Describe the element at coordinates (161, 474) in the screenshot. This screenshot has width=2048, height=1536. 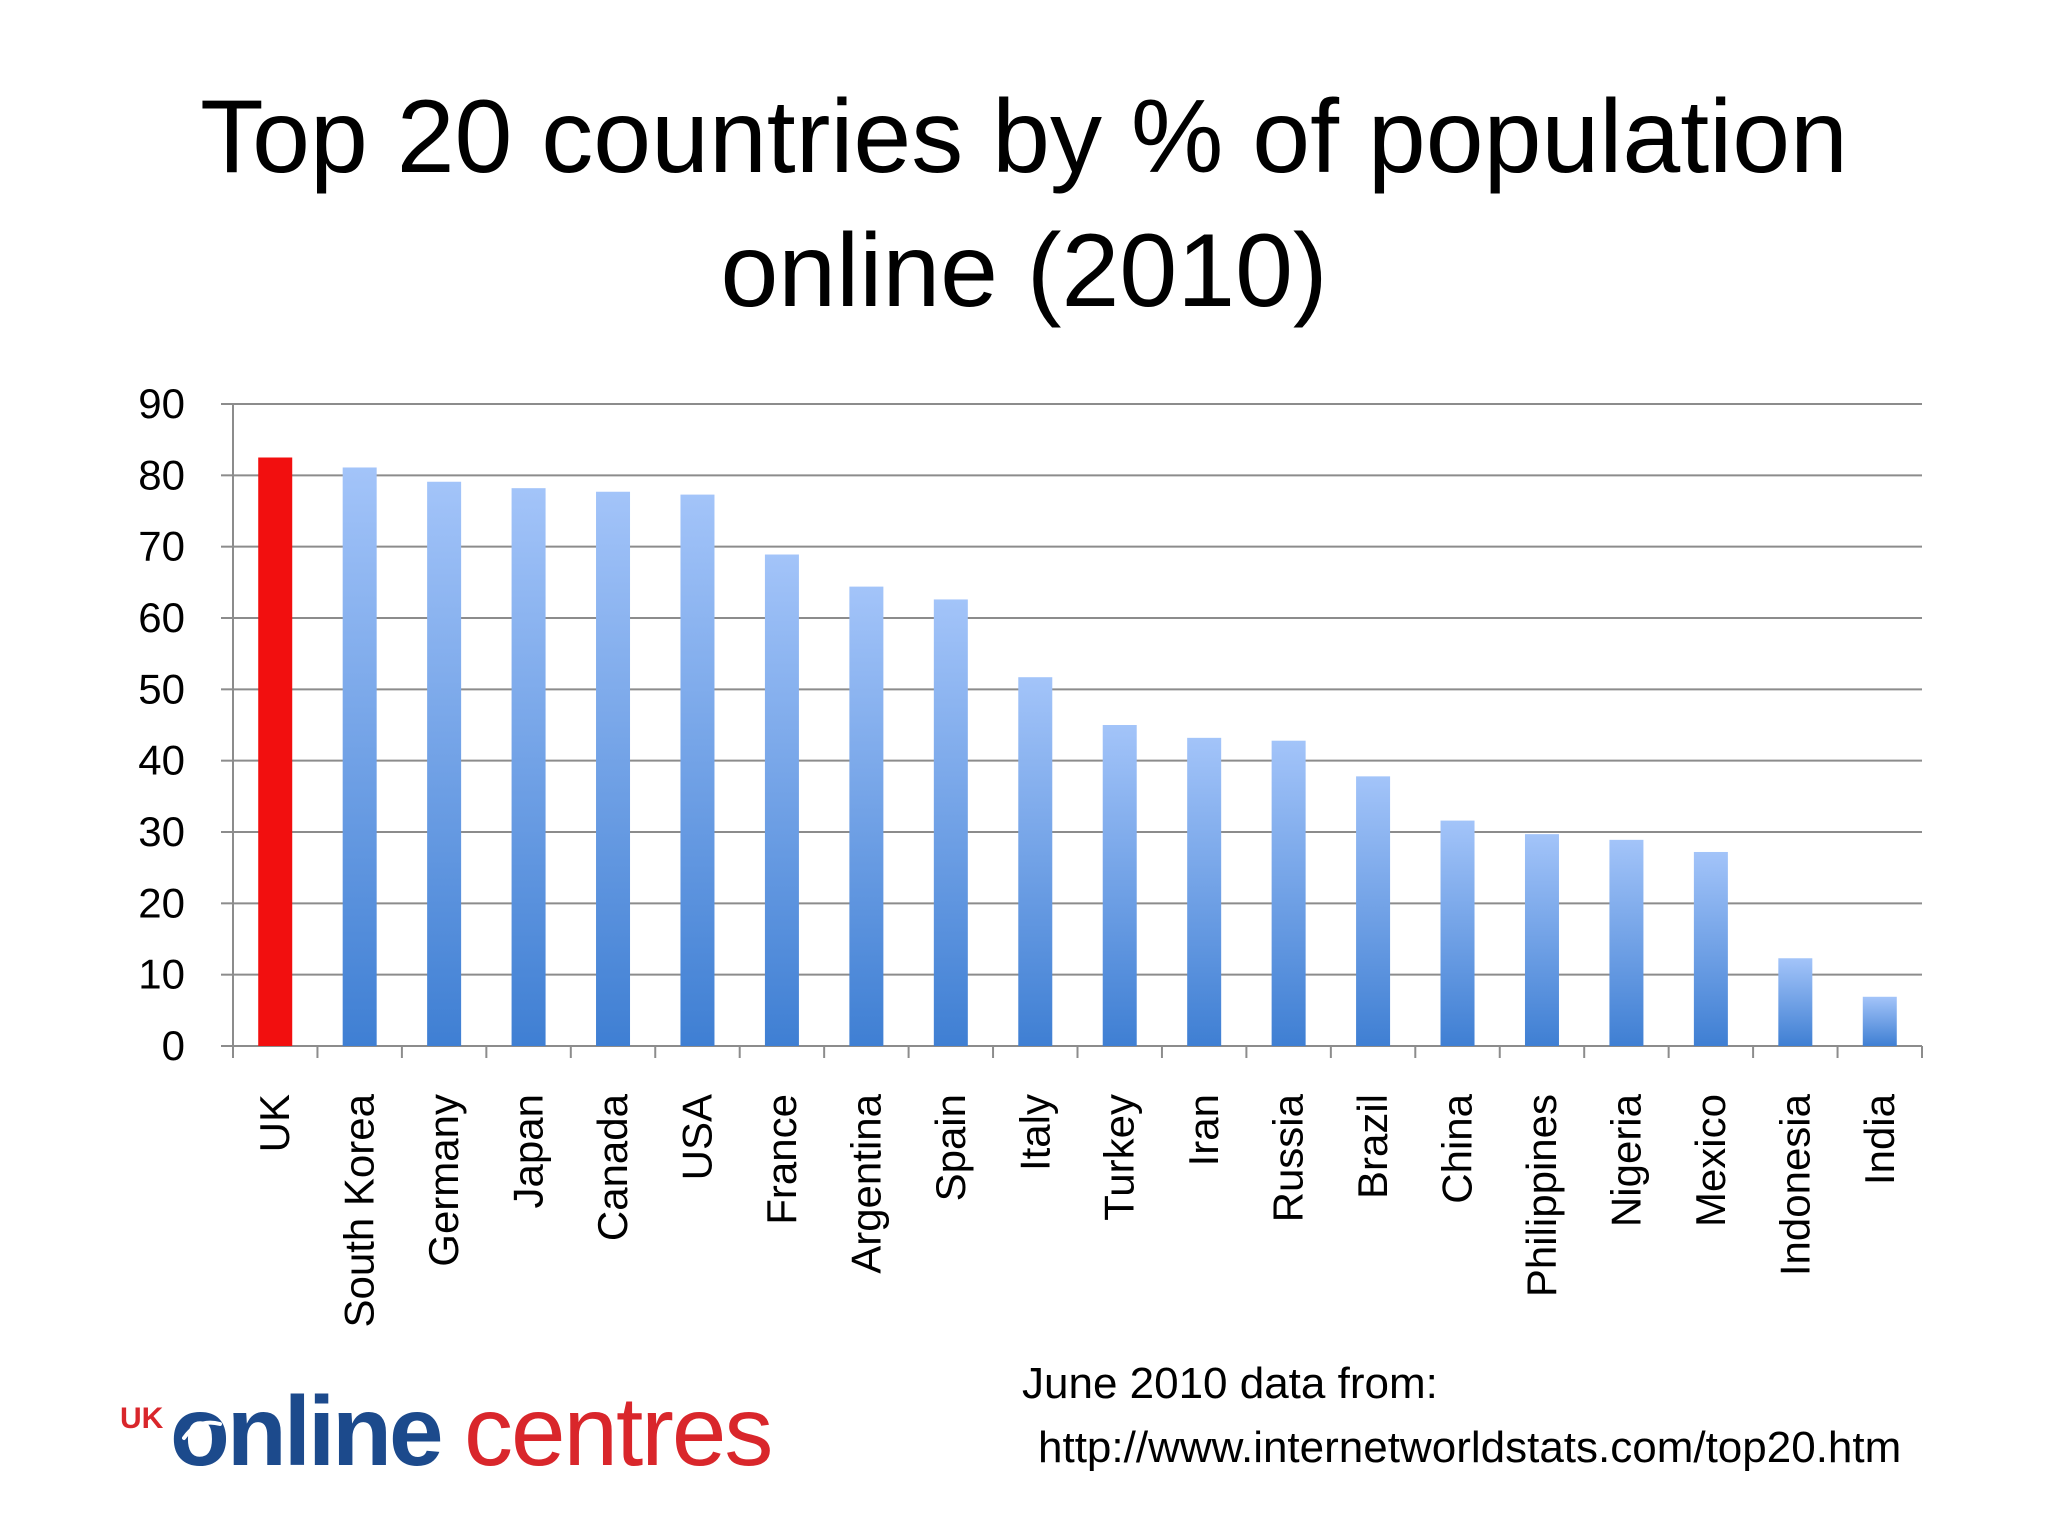
I see `y-tick-label: 80` at that location.